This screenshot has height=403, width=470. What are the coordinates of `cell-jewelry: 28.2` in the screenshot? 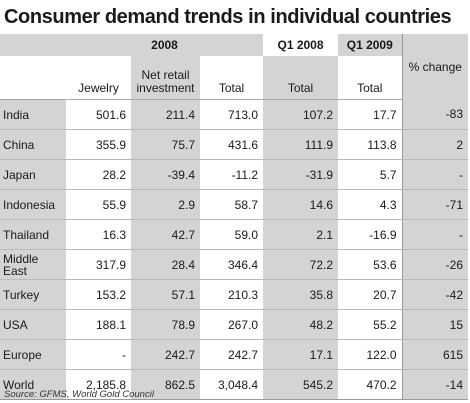 It's located at (98, 174).